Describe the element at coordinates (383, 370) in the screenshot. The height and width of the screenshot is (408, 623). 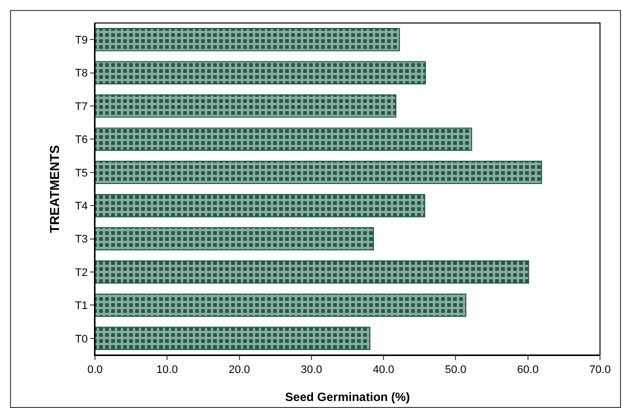
I see `x-tick-label: 40.0` at that location.